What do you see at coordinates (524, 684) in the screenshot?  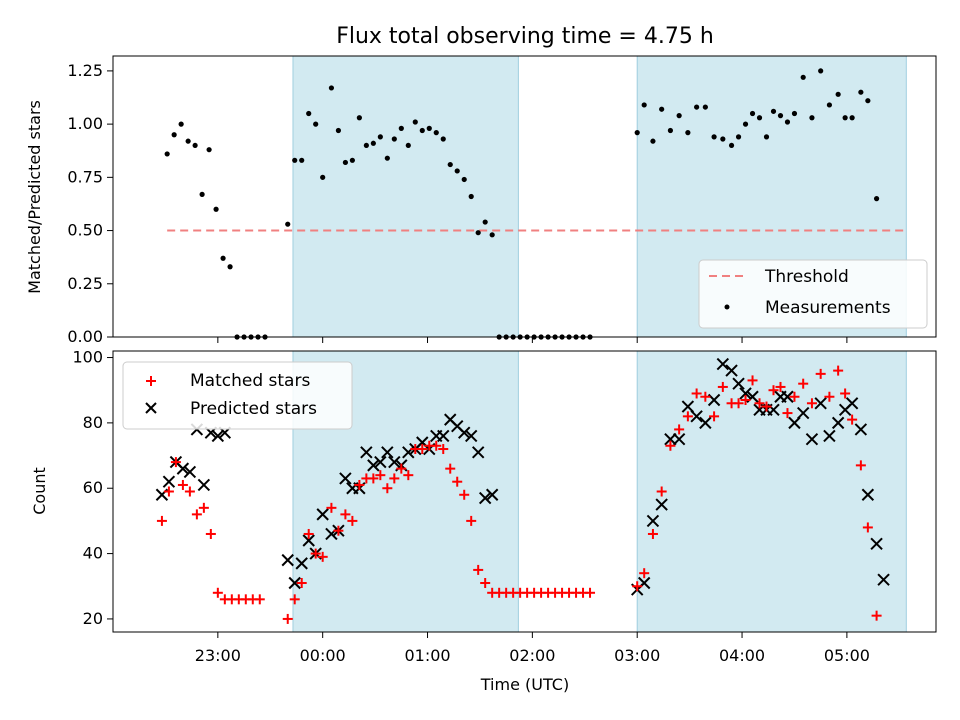 I see `x-axis-label: Time (UTC)` at bounding box center [524, 684].